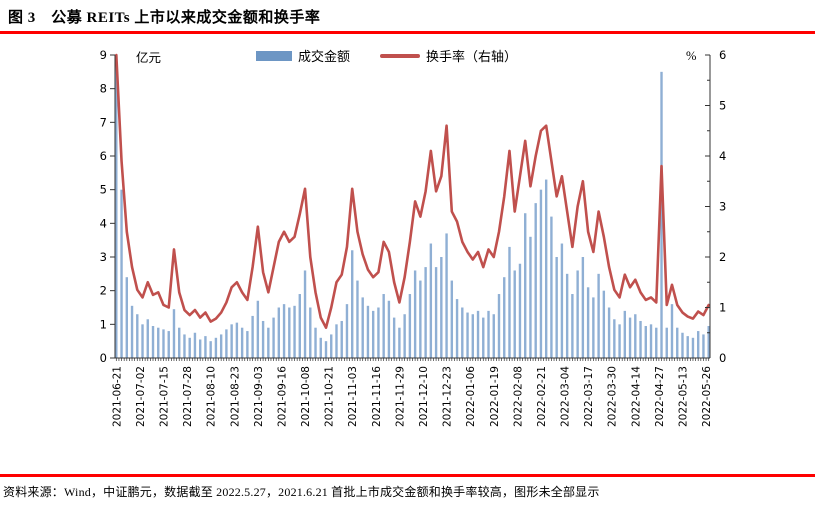 The image size is (815, 509). Describe the element at coordinates (722, 106) in the screenshot. I see `right-tick-label: 5` at that location.